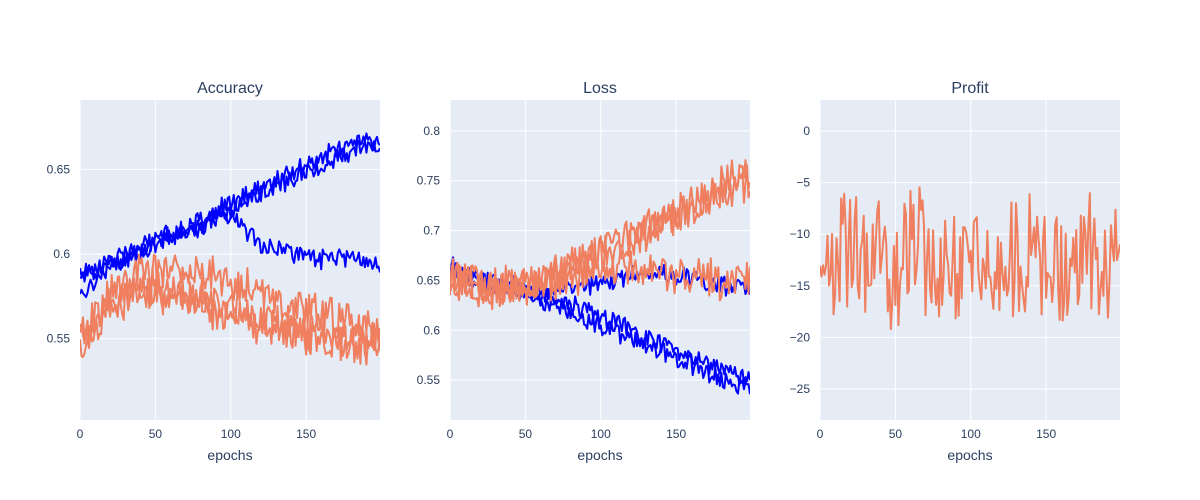 Image resolution: width=1200 pixels, height=500 pixels. Describe the element at coordinates (803, 183) in the screenshot. I see `y-tick-label: −5` at that location.